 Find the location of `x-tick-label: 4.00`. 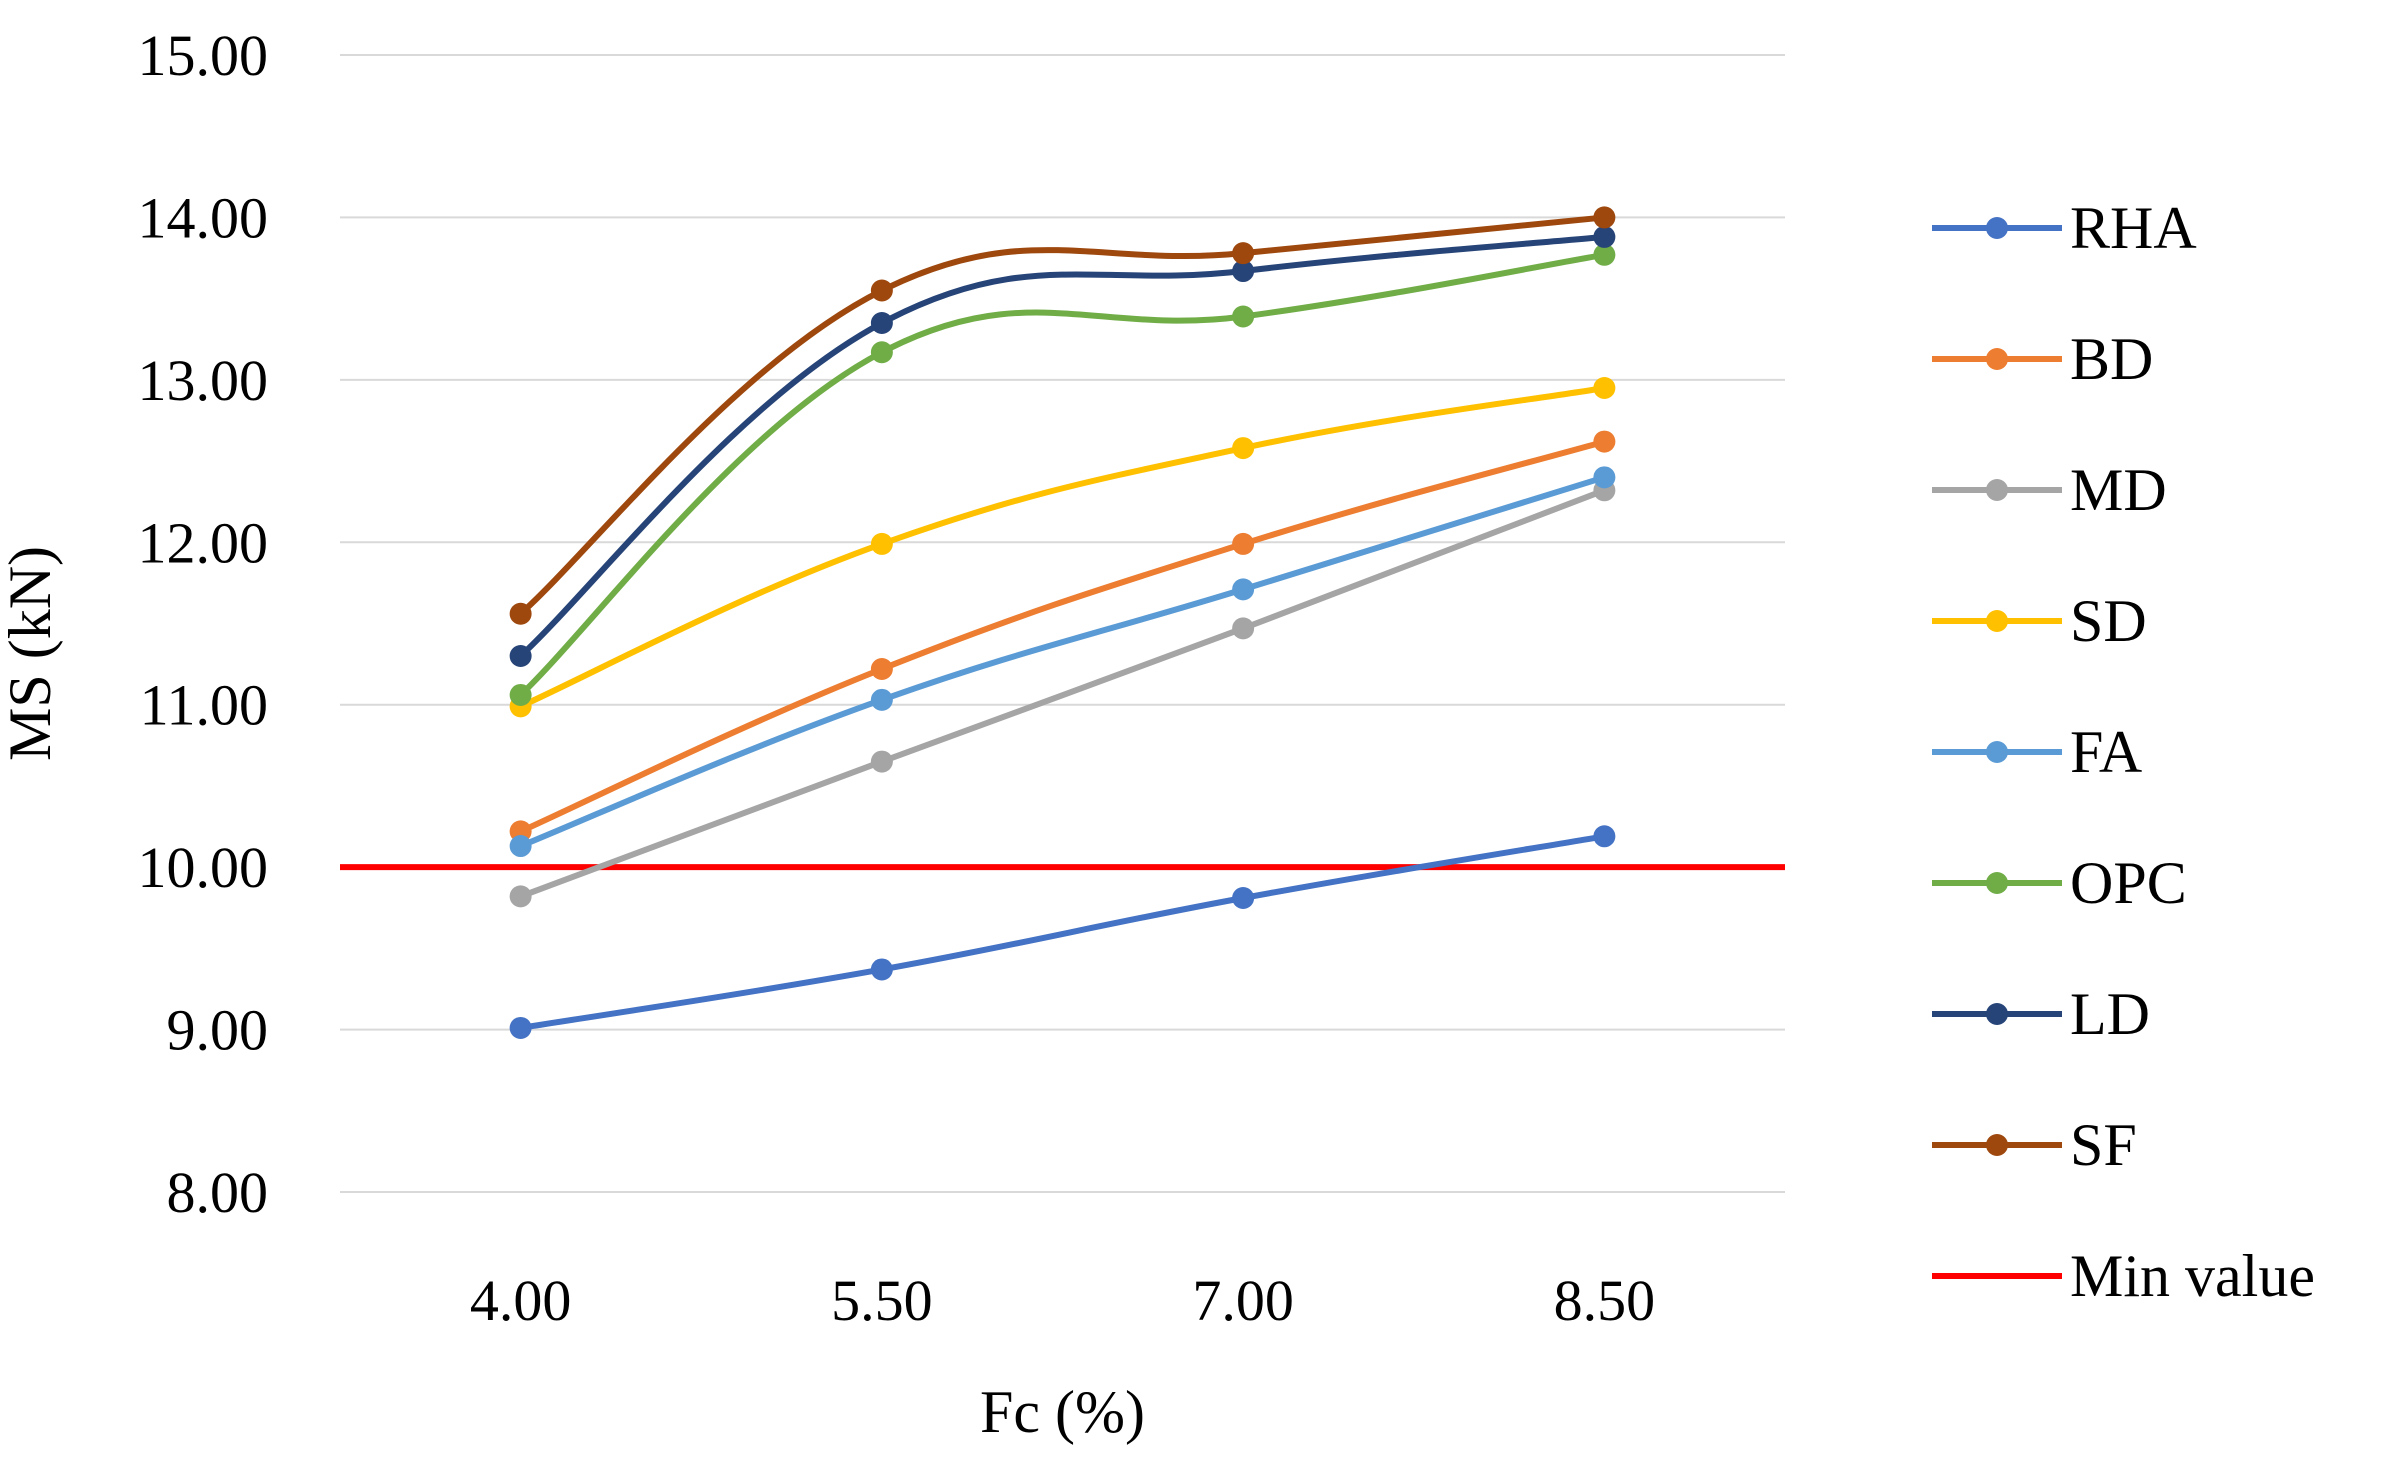

x-tick-label: 4.00 is located at coordinates (521, 1300).